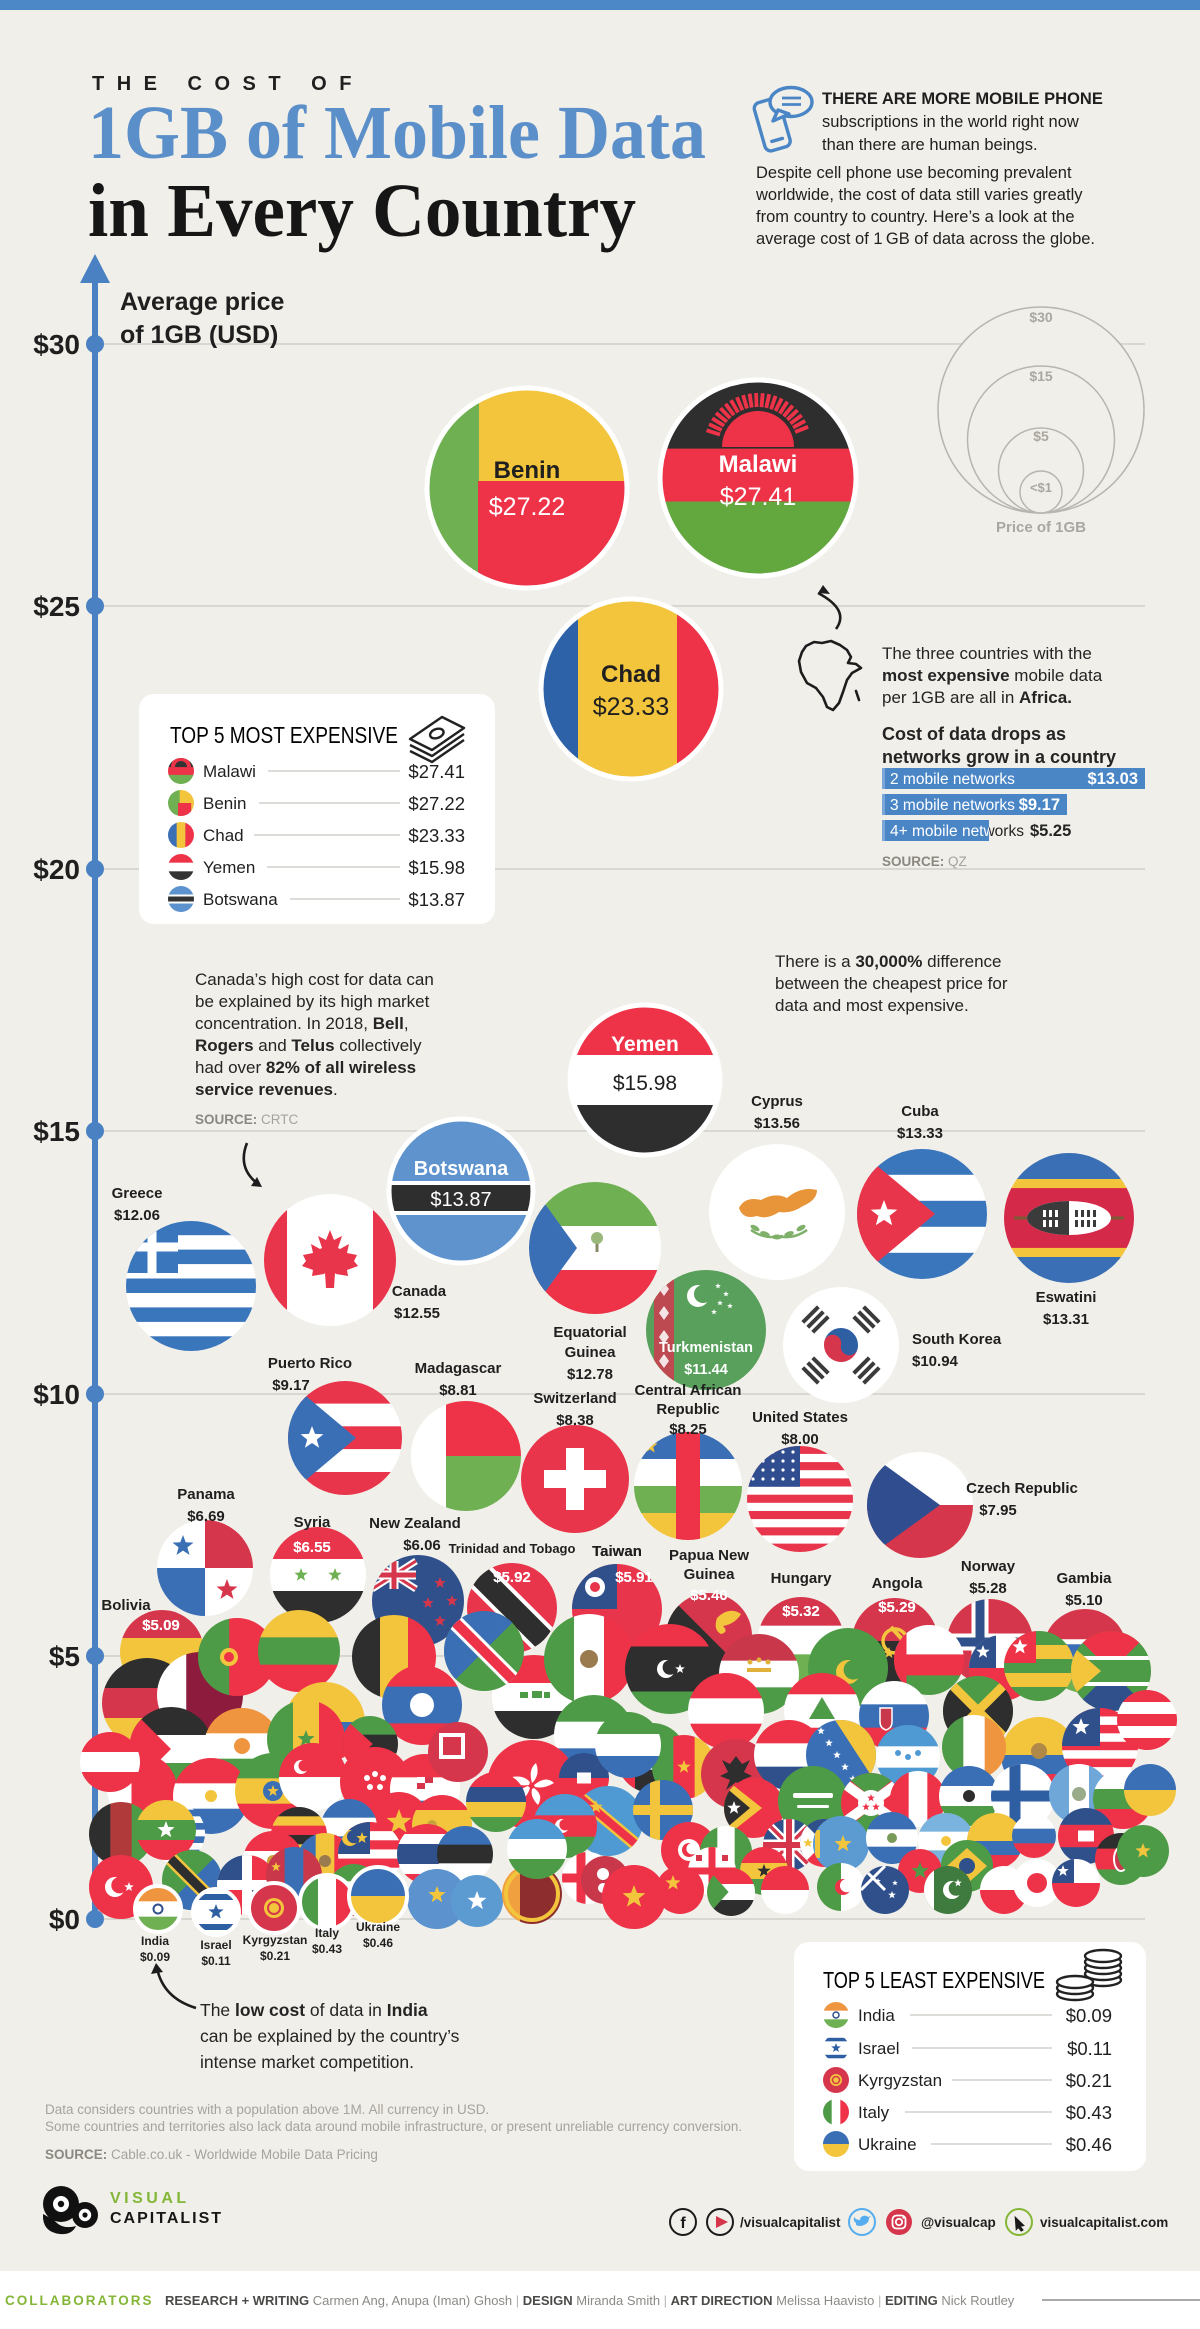 The height and width of the screenshot is (2329, 1200). Describe the element at coordinates (419, 1291) in the screenshot. I see `svg-text: Canada` at that location.